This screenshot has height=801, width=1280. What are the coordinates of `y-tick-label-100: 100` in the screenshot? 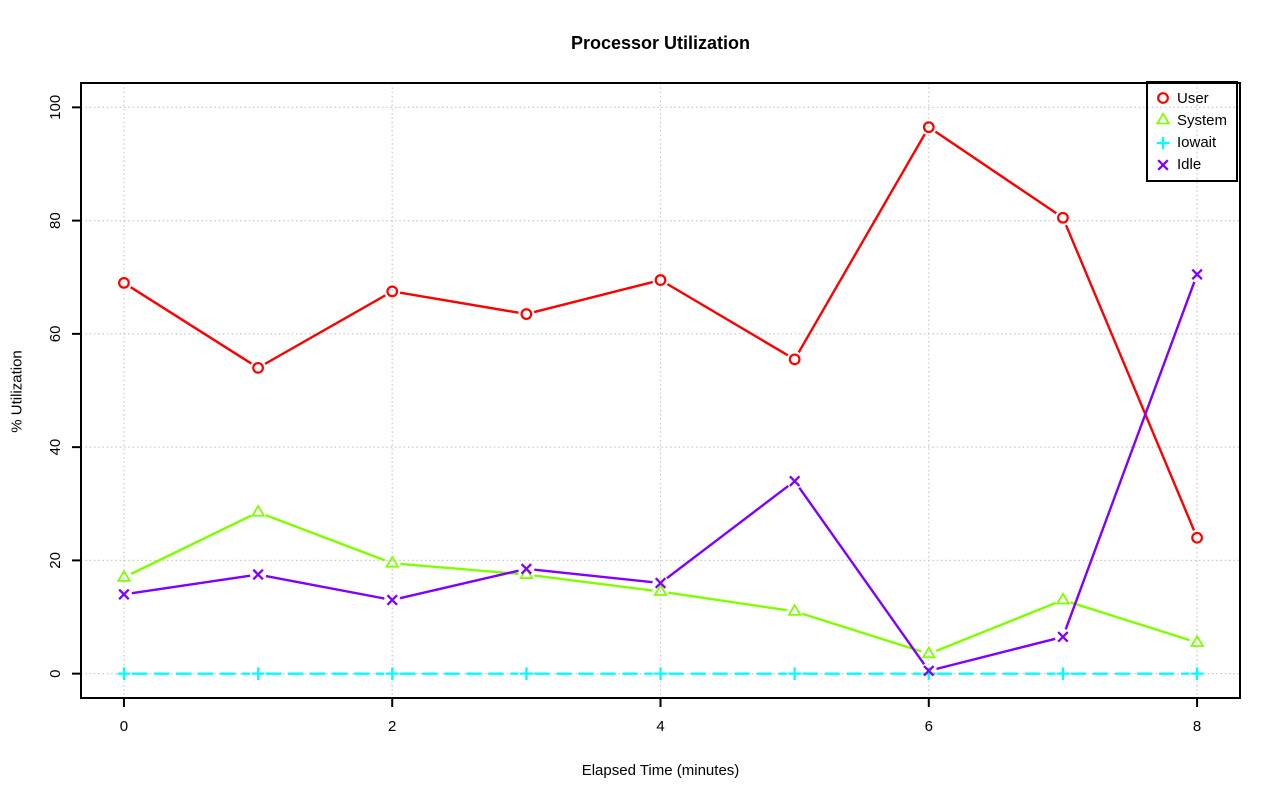 It's located at (55, 107).